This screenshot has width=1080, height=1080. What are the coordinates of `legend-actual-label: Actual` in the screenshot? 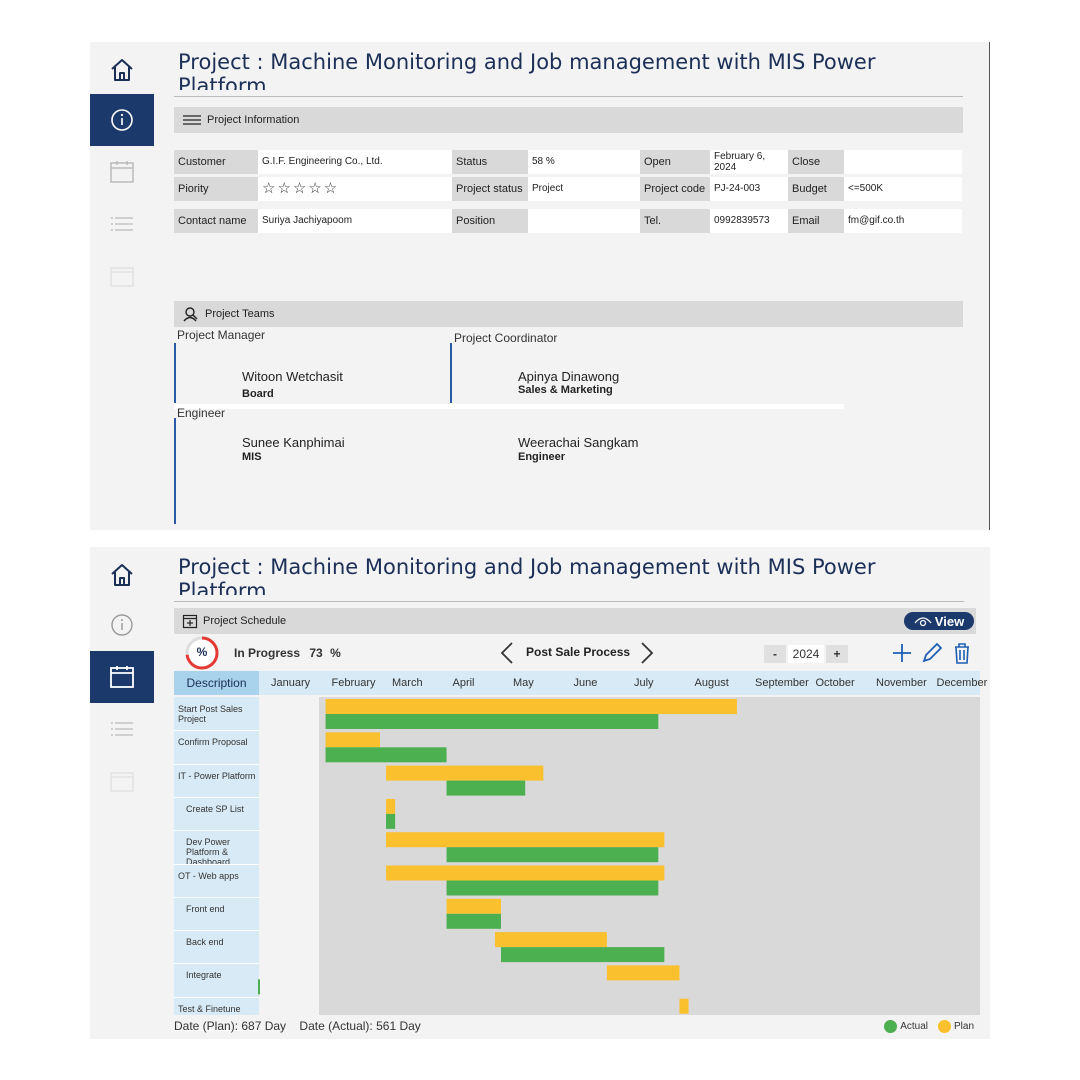 It's located at (914, 1026).